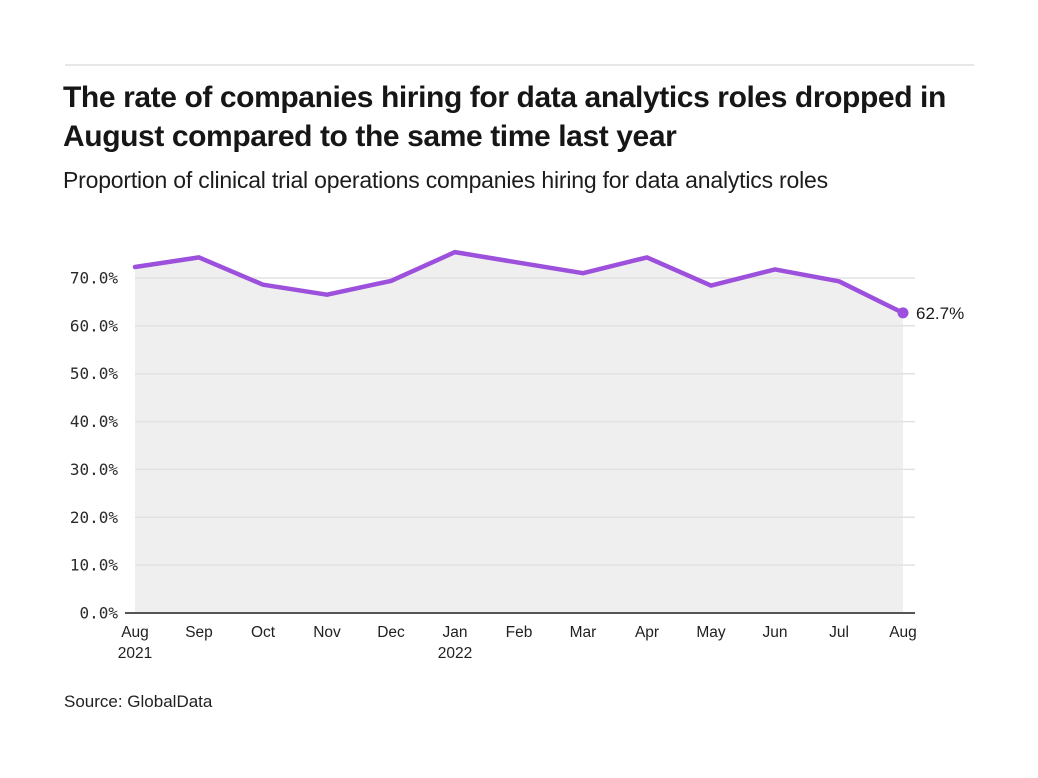 This screenshot has height=778, width=1038. I want to click on y-tick-label: 10.0%, so click(94, 565).